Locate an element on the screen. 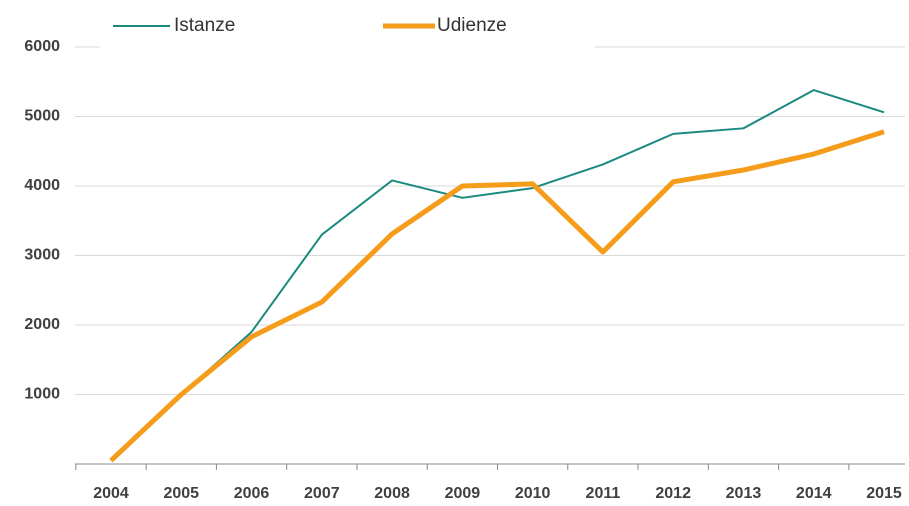 The width and height of the screenshot is (909, 506). x-tick-label: 2012 is located at coordinates (673, 493).